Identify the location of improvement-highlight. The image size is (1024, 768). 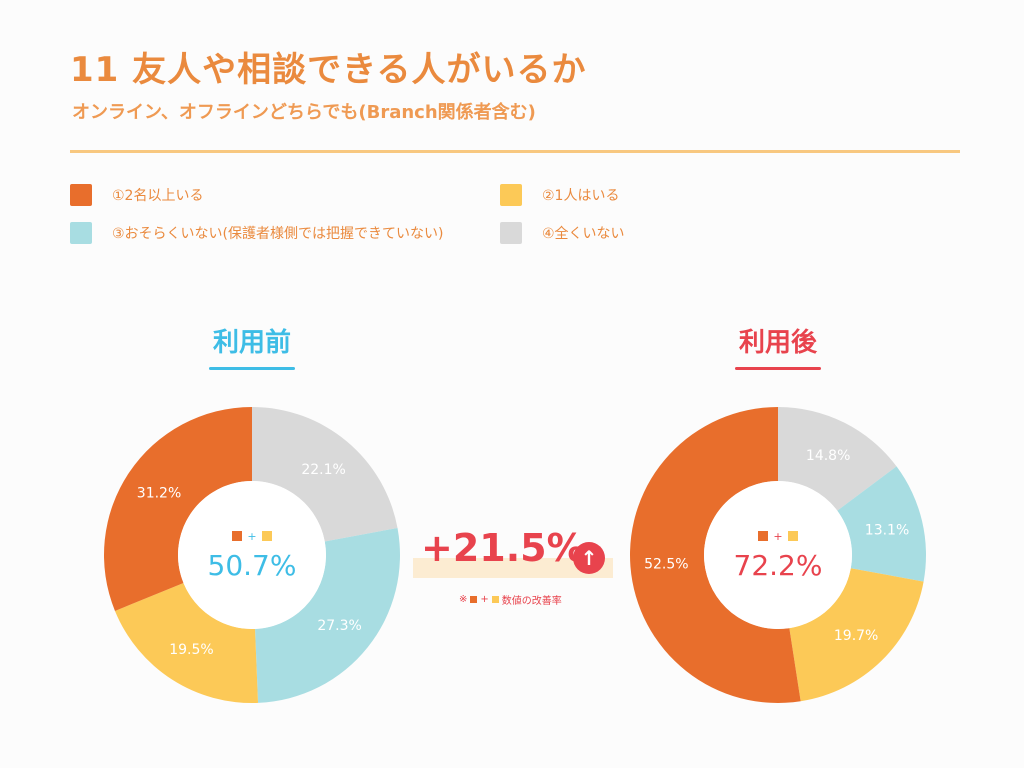
(513, 568).